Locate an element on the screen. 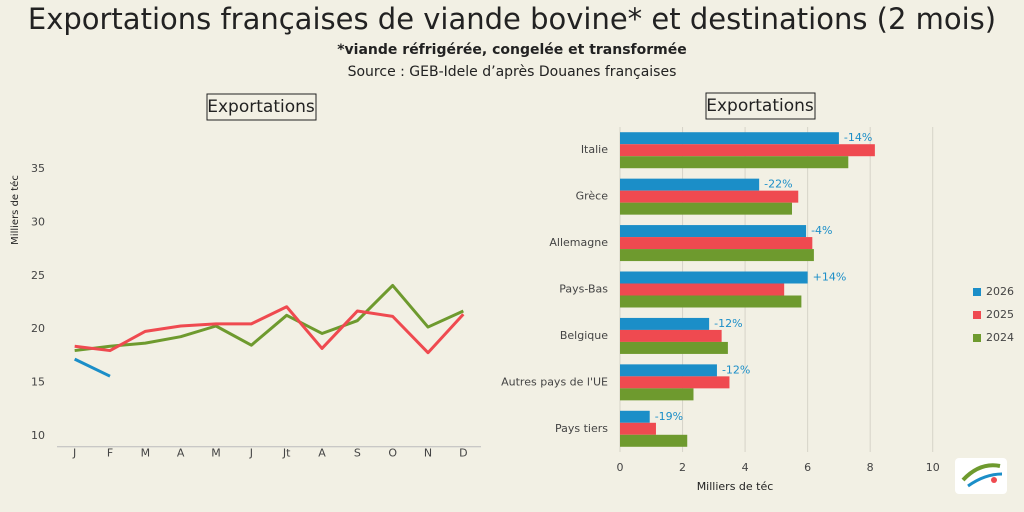  y-tick-label: Grèce is located at coordinates (592, 196).